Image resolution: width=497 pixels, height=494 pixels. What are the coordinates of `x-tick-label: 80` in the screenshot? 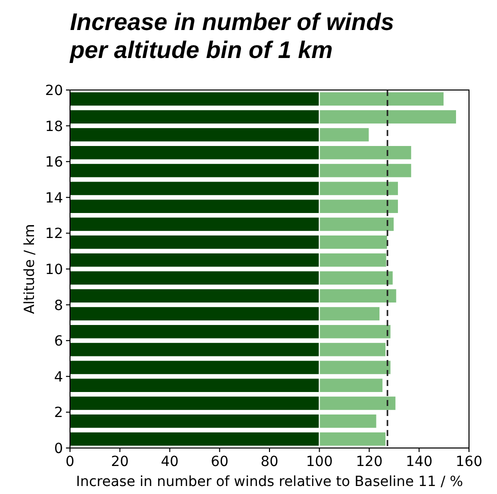 It's located at (269, 462).